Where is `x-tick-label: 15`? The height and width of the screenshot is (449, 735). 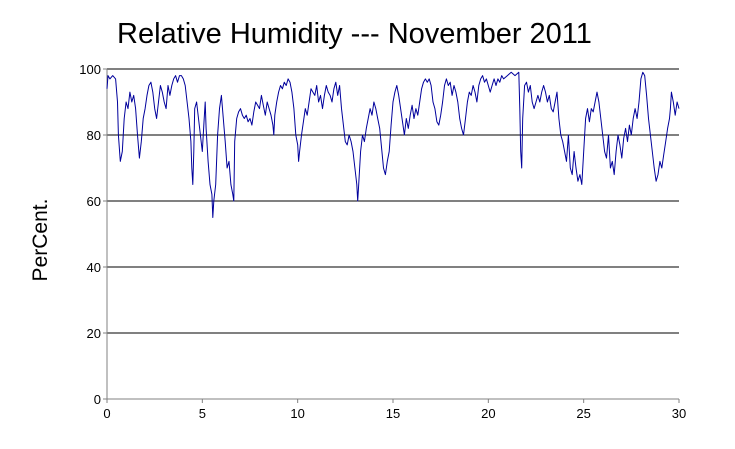
x-tick-label: 15 is located at coordinates (393, 413).